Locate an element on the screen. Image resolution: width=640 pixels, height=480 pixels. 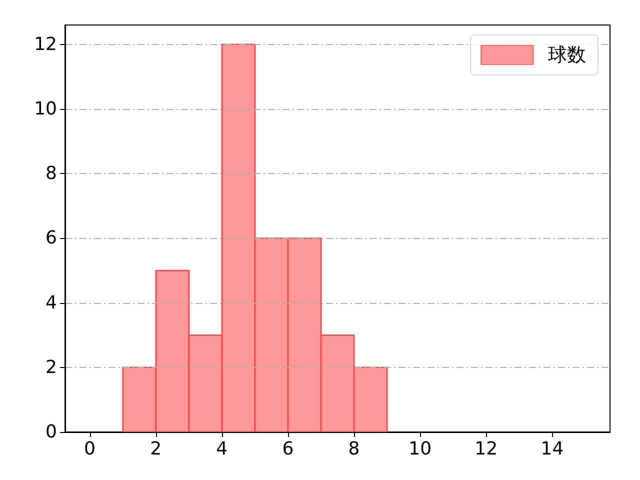
y-tick-label: 12 is located at coordinates (45, 44).